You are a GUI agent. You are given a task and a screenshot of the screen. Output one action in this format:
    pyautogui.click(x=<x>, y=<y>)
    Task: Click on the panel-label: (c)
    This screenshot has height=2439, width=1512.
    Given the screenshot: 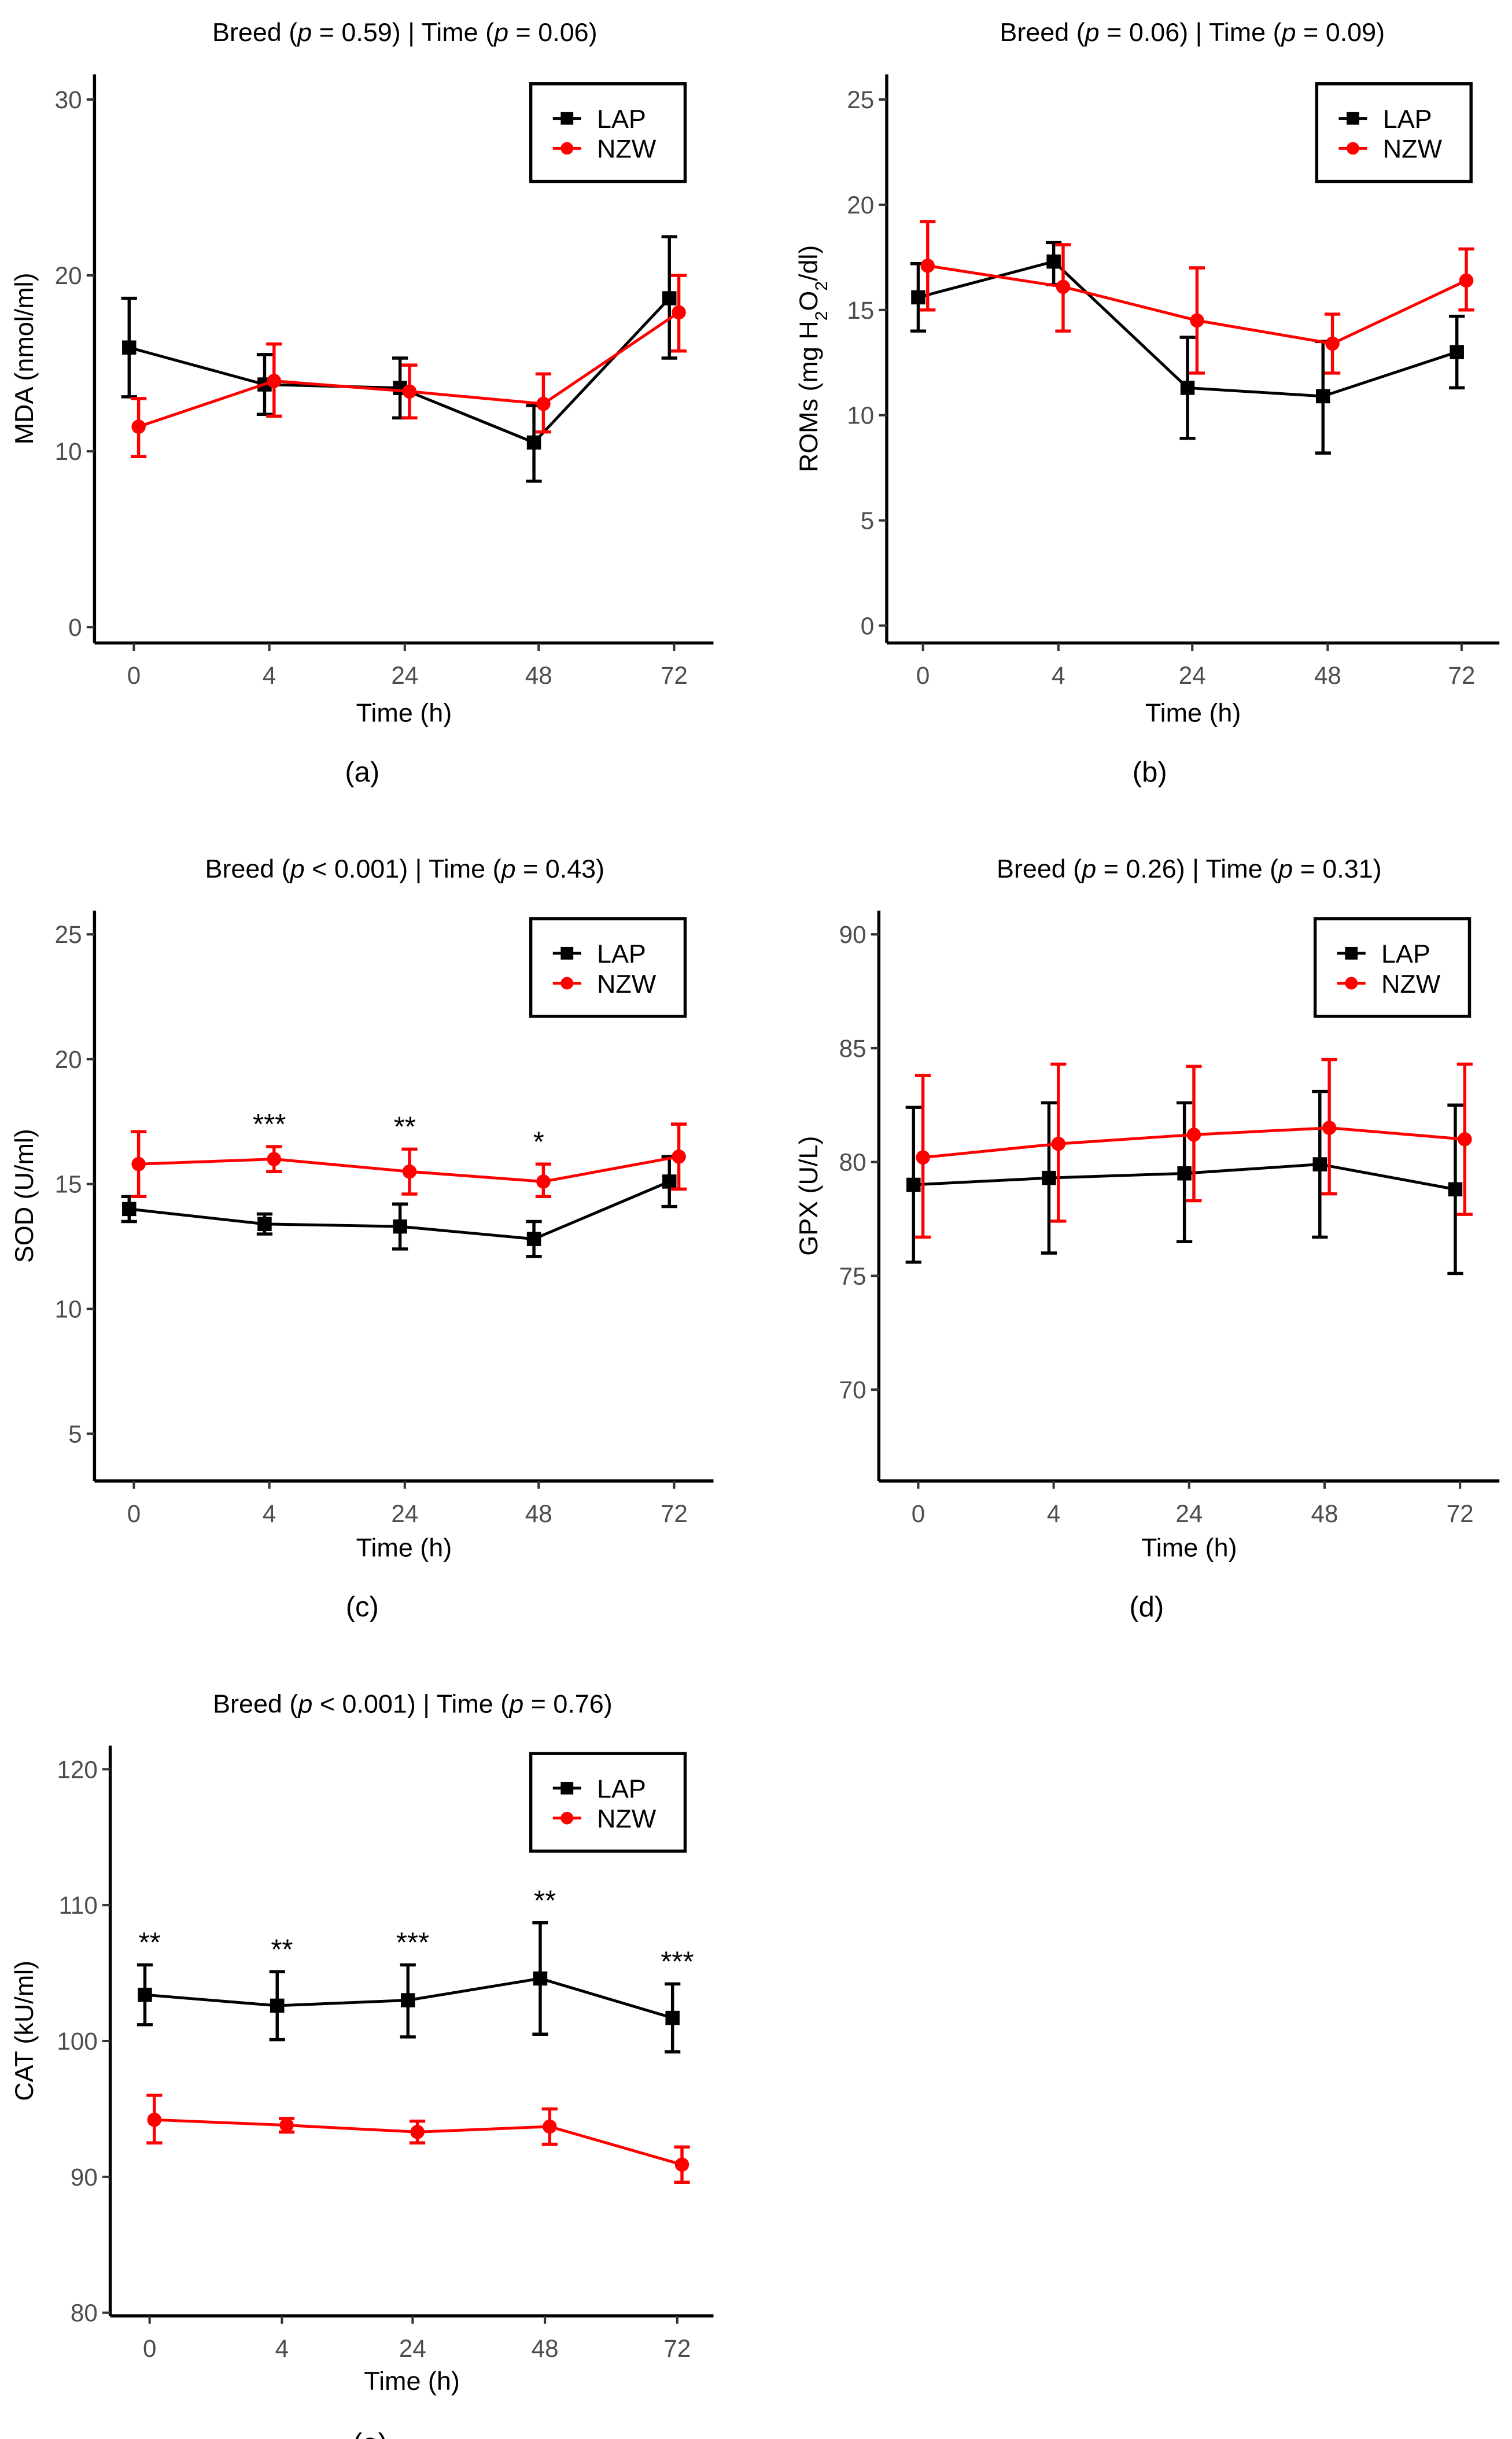 What is the action you would take?
    pyautogui.click(x=362, y=1607)
    